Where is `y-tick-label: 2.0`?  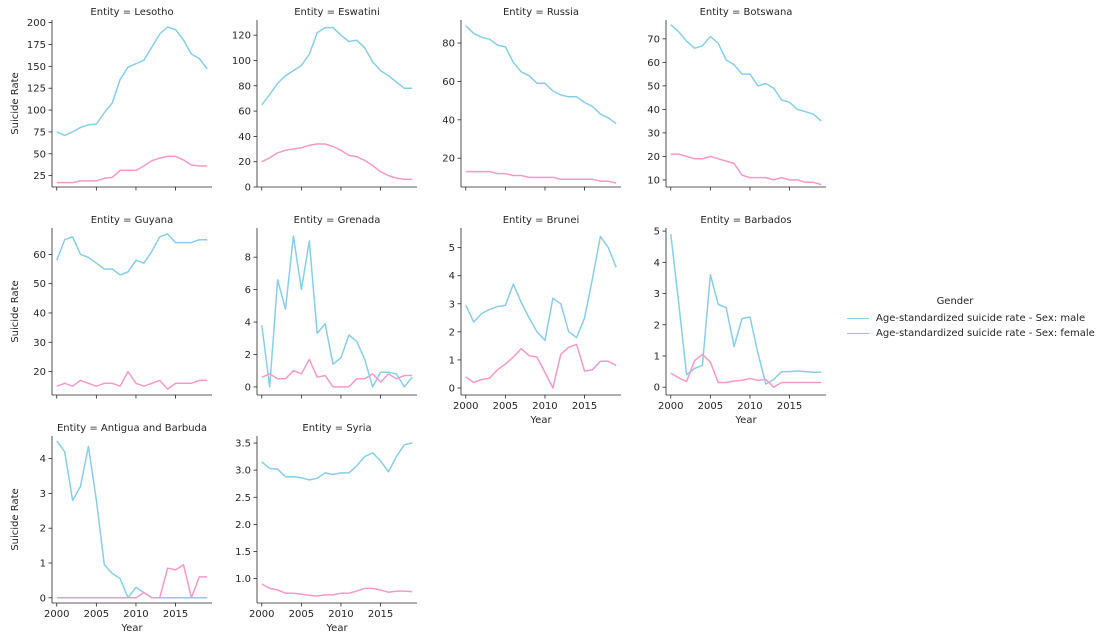
y-tick-label: 2.0 is located at coordinates (243, 525).